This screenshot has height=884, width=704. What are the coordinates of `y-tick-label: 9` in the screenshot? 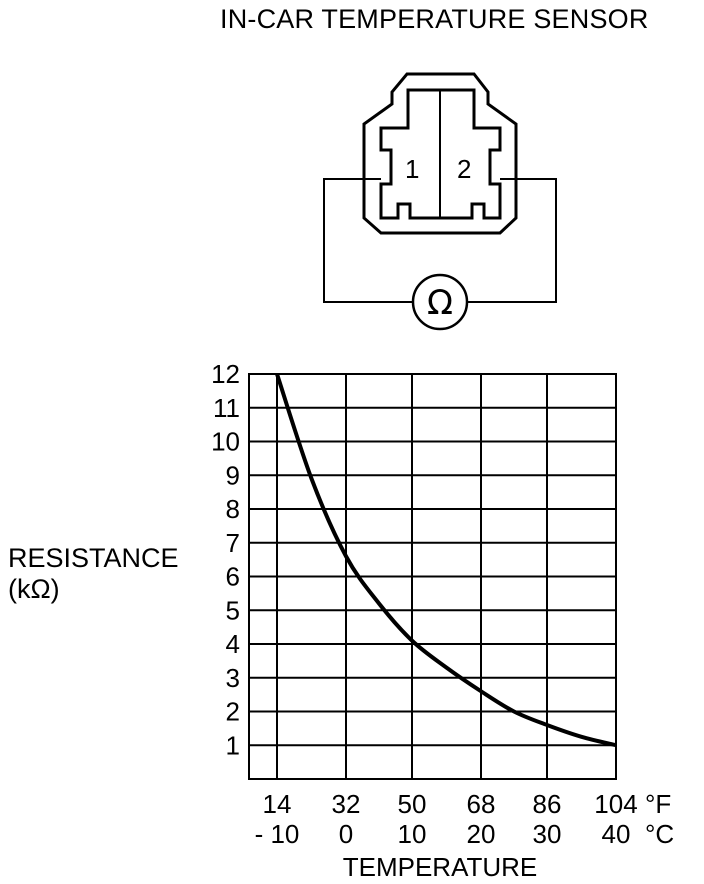 It's located at (233, 475).